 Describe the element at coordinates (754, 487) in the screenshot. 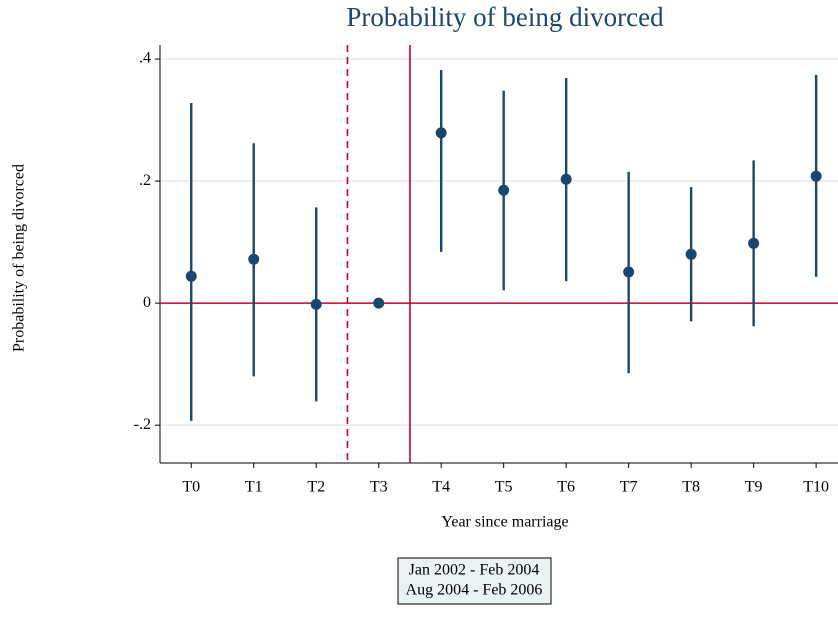

I see `x-tick-label: T9` at that location.